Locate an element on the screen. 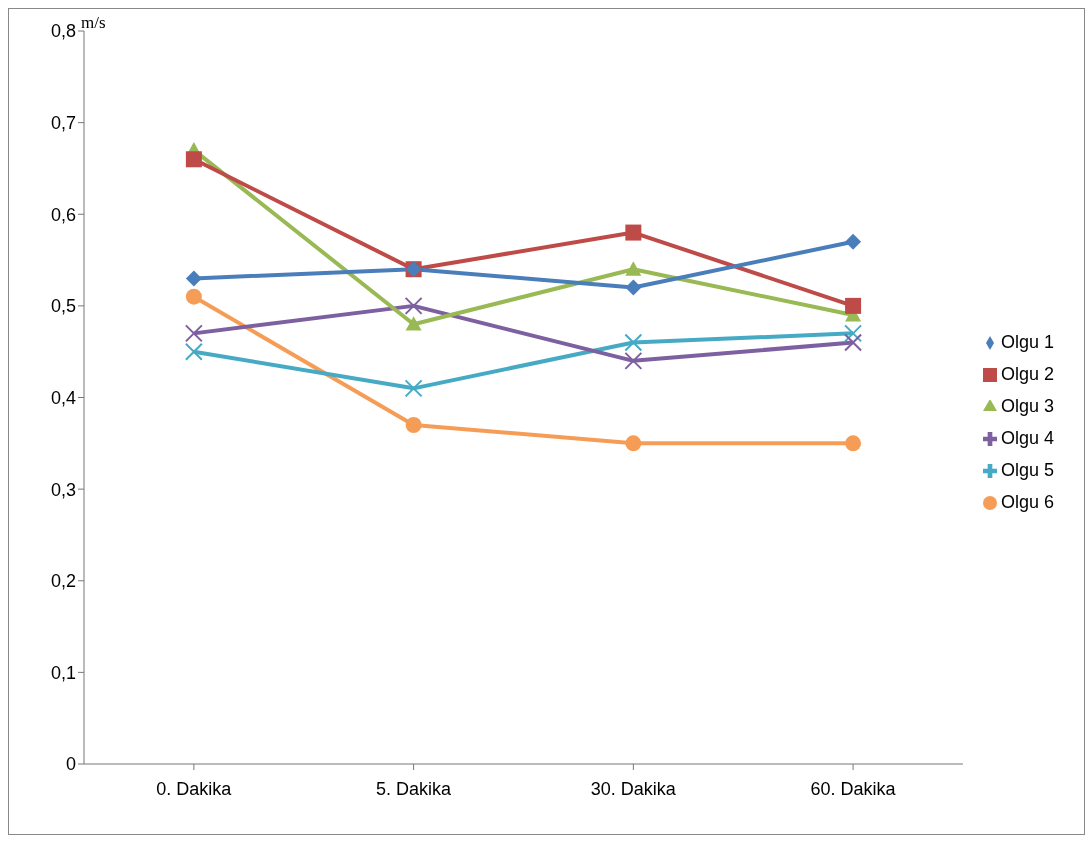 The height and width of the screenshot is (841, 1085). legend-label: Olgu 3 is located at coordinates (1027, 405).